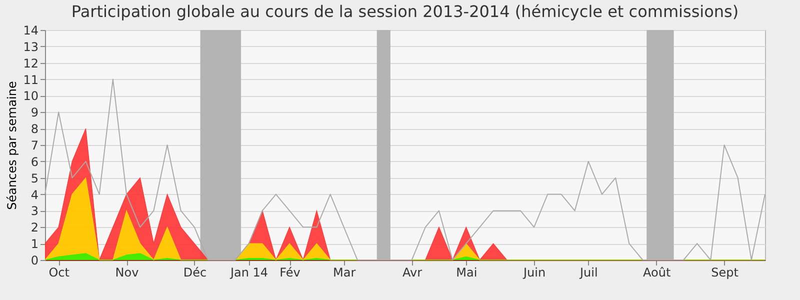 This screenshot has width=800, height=300. Describe the element at coordinates (248, 273) in the screenshot. I see `x-tick-label: Jan 14` at that location.